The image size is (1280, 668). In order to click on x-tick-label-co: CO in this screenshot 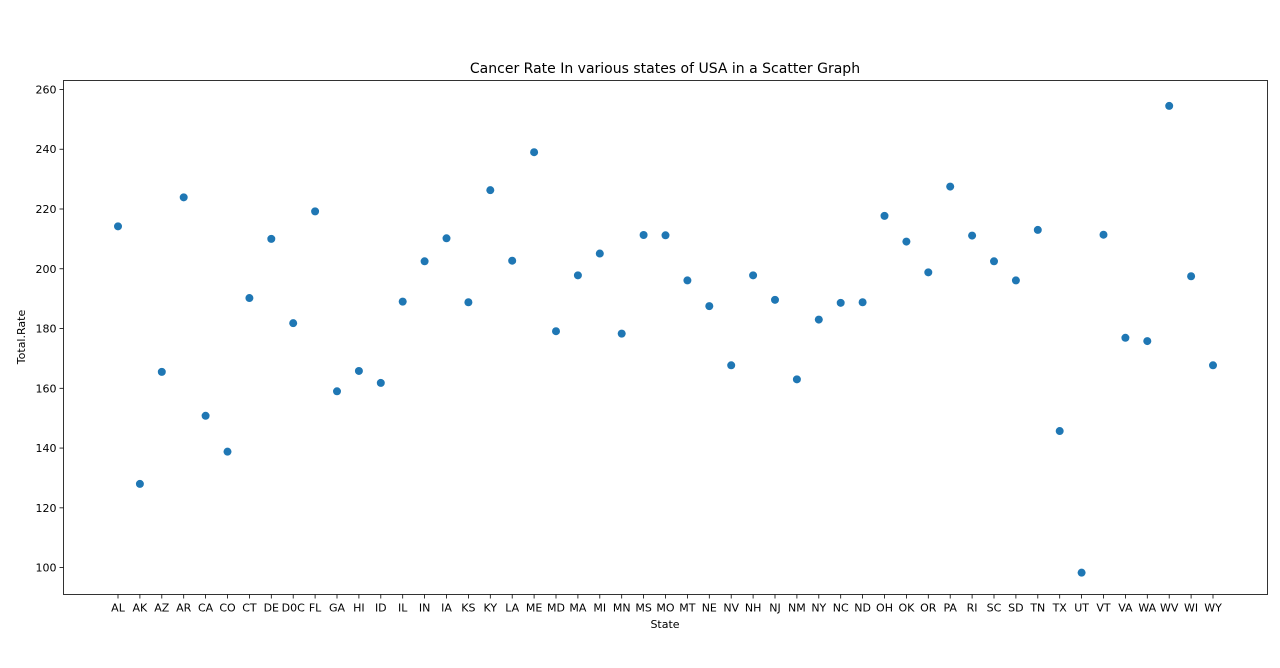, I will do `click(227, 608)`.